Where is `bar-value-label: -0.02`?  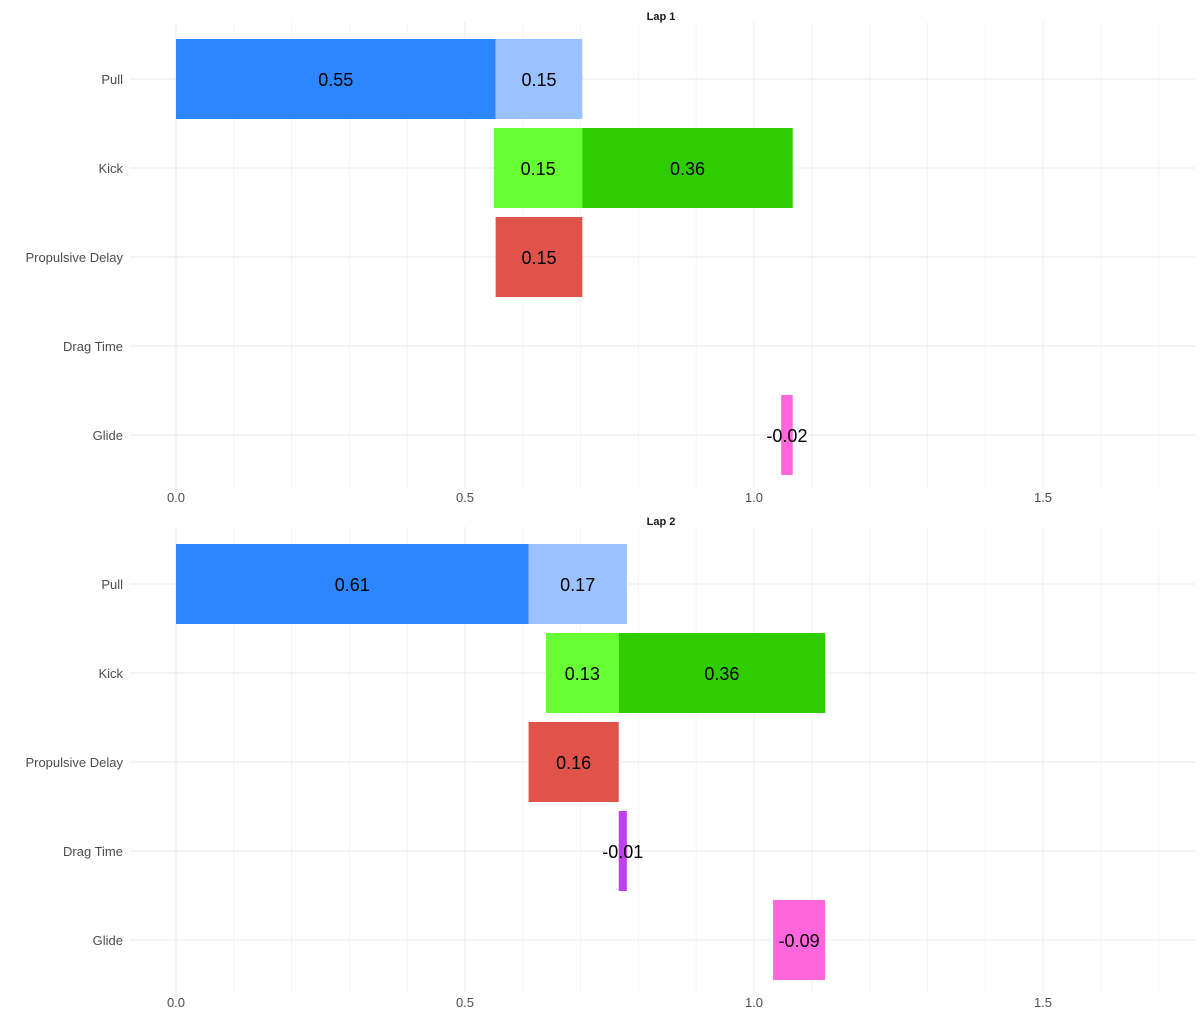 bar-value-label: -0.02 is located at coordinates (786, 436).